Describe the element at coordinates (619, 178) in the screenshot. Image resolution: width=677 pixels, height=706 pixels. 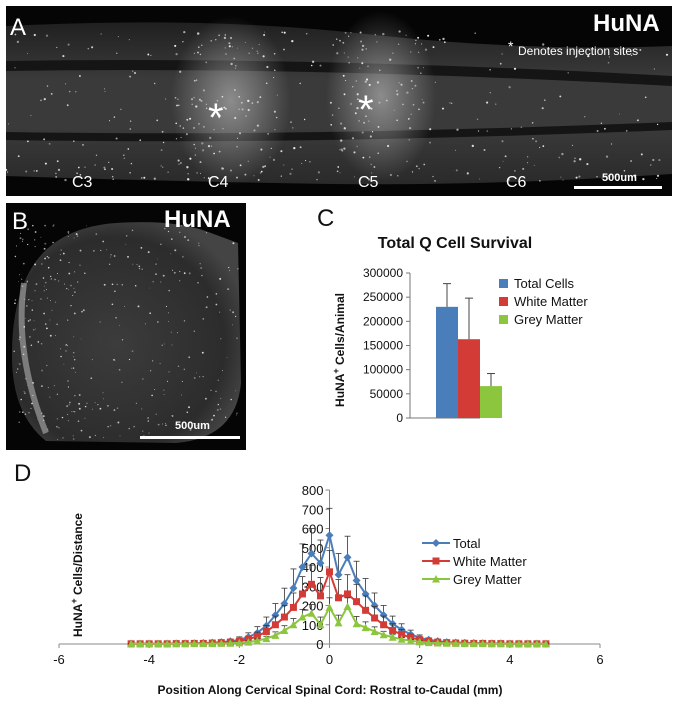
I see `panel-a-scalebar-label: 500um` at that location.